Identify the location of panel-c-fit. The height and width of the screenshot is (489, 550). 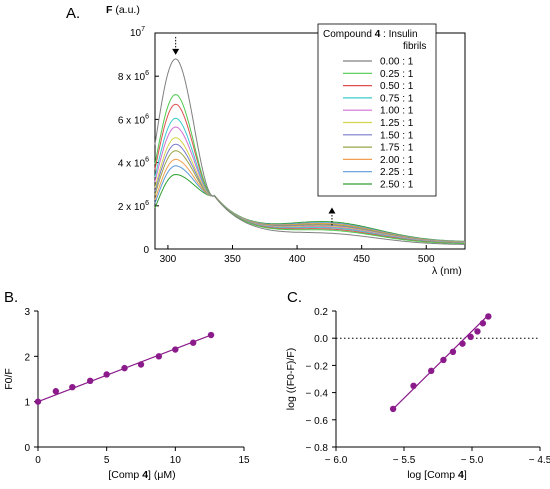
(440, 362).